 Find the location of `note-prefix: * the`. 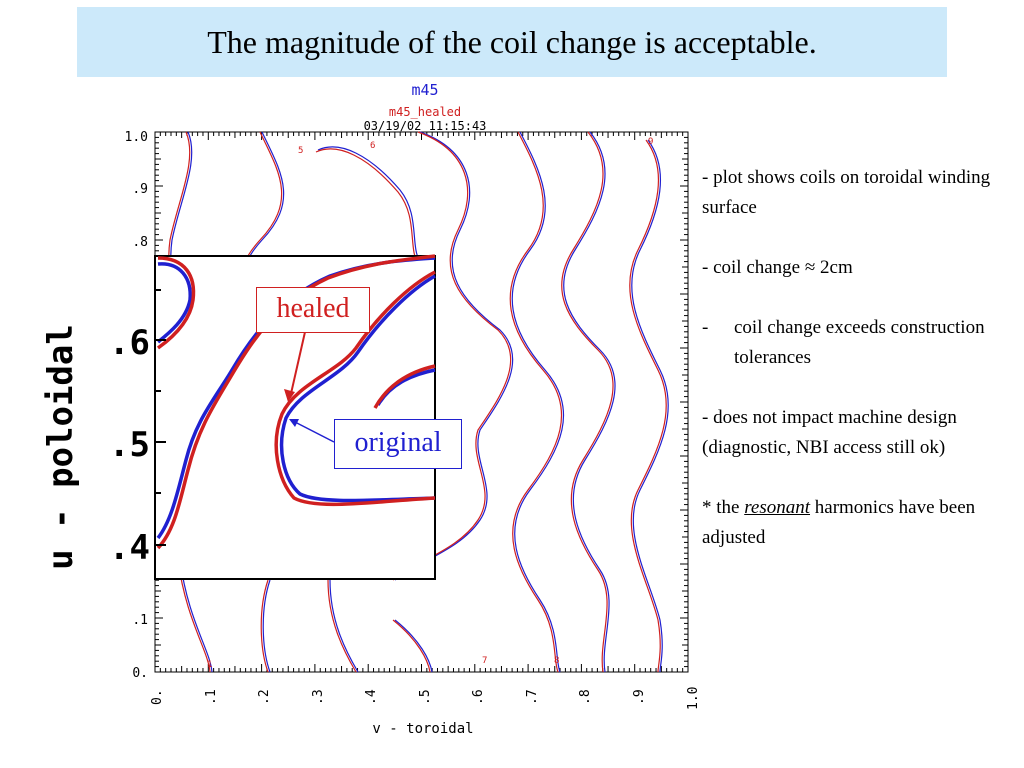

note-prefix: * the is located at coordinates (723, 507).